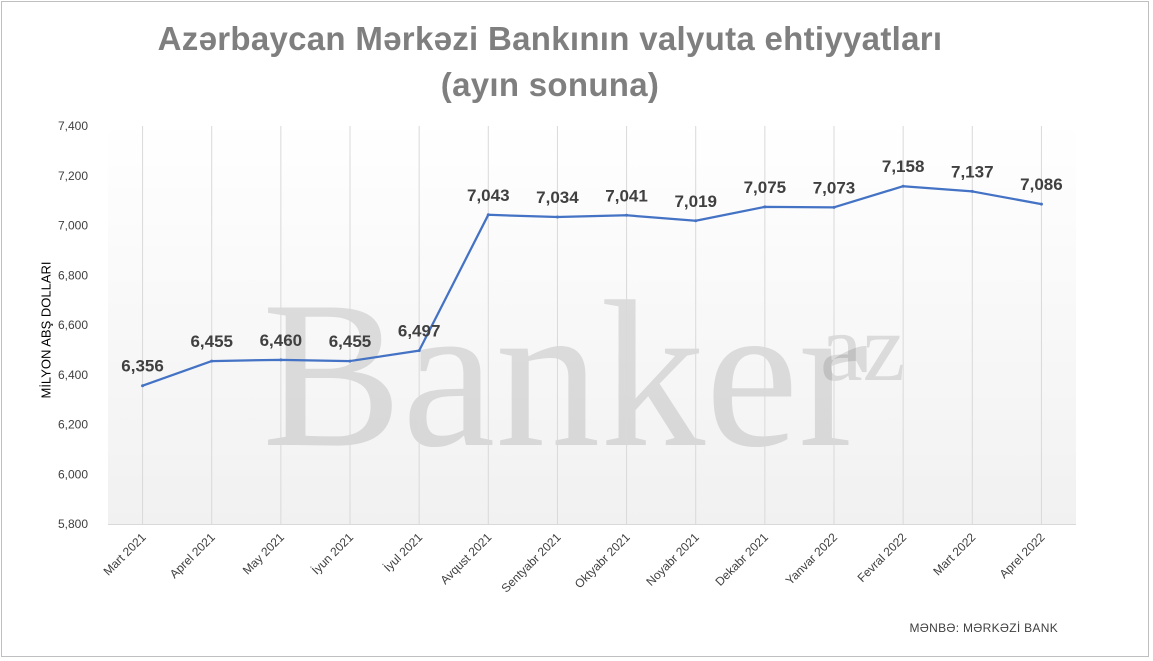 This screenshot has height=661, width=1153. What do you see at coordinates (73, 126) in the screenshot?
I see `y-tick-label: 7,400` at bounding box center [73, 126].